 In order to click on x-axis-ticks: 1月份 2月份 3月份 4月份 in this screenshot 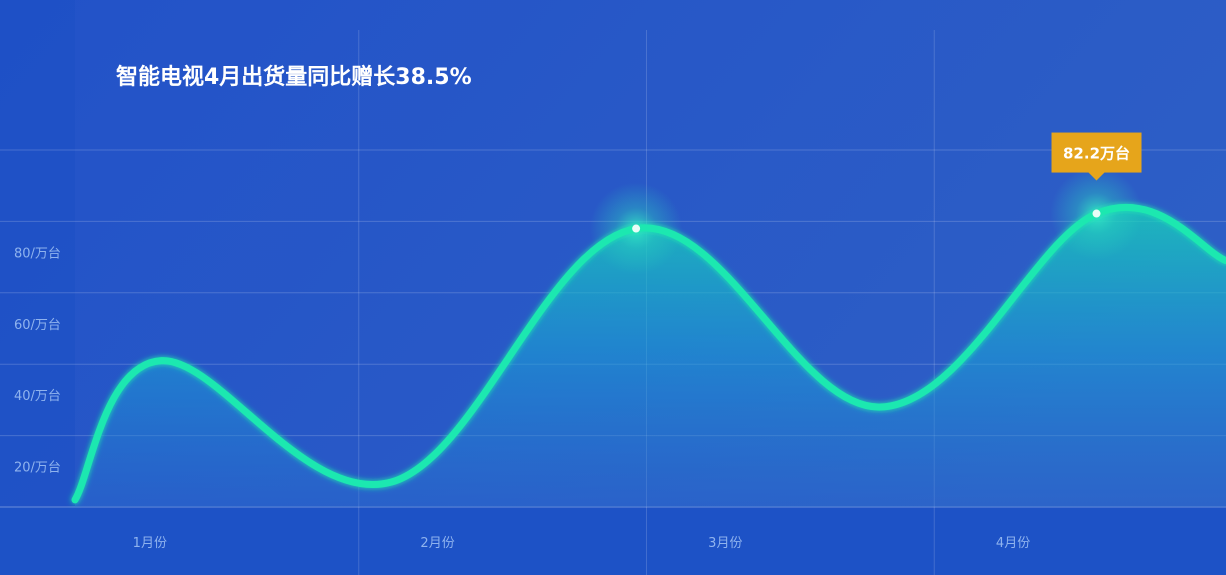, I will do `click(582, 543)`.